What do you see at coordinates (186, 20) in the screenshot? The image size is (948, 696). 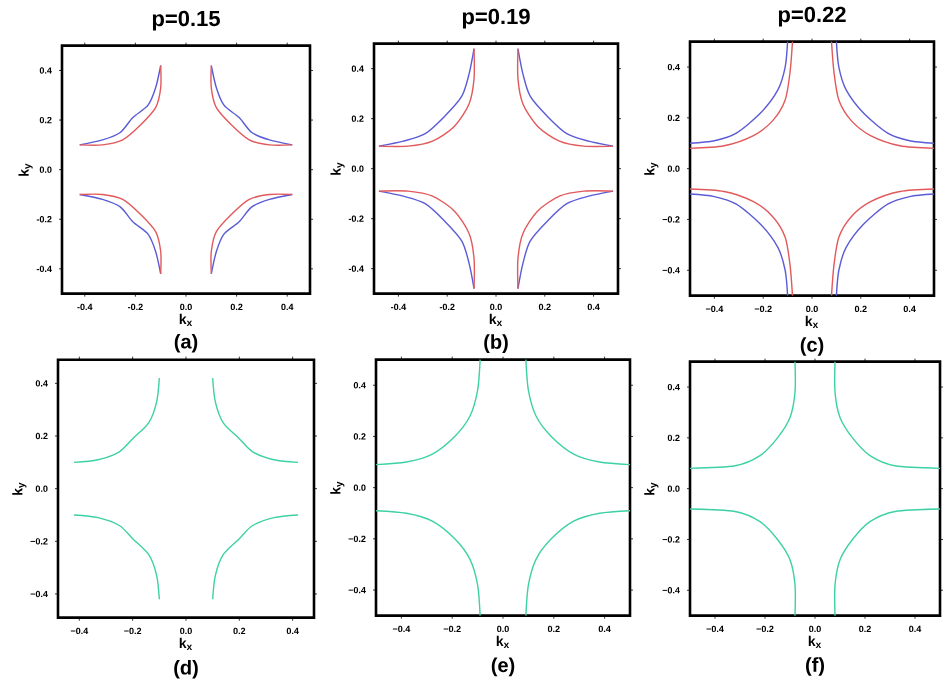 I see `chart-title: p=0.15` at bounding box center [186, 20].